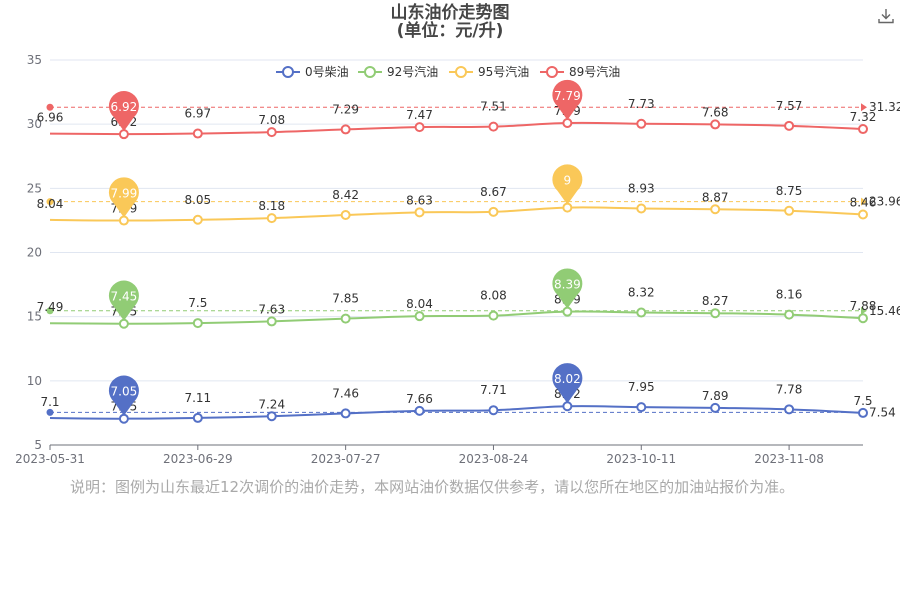  I want to click on marker-pin-label: 7.05, so click(124, 392).